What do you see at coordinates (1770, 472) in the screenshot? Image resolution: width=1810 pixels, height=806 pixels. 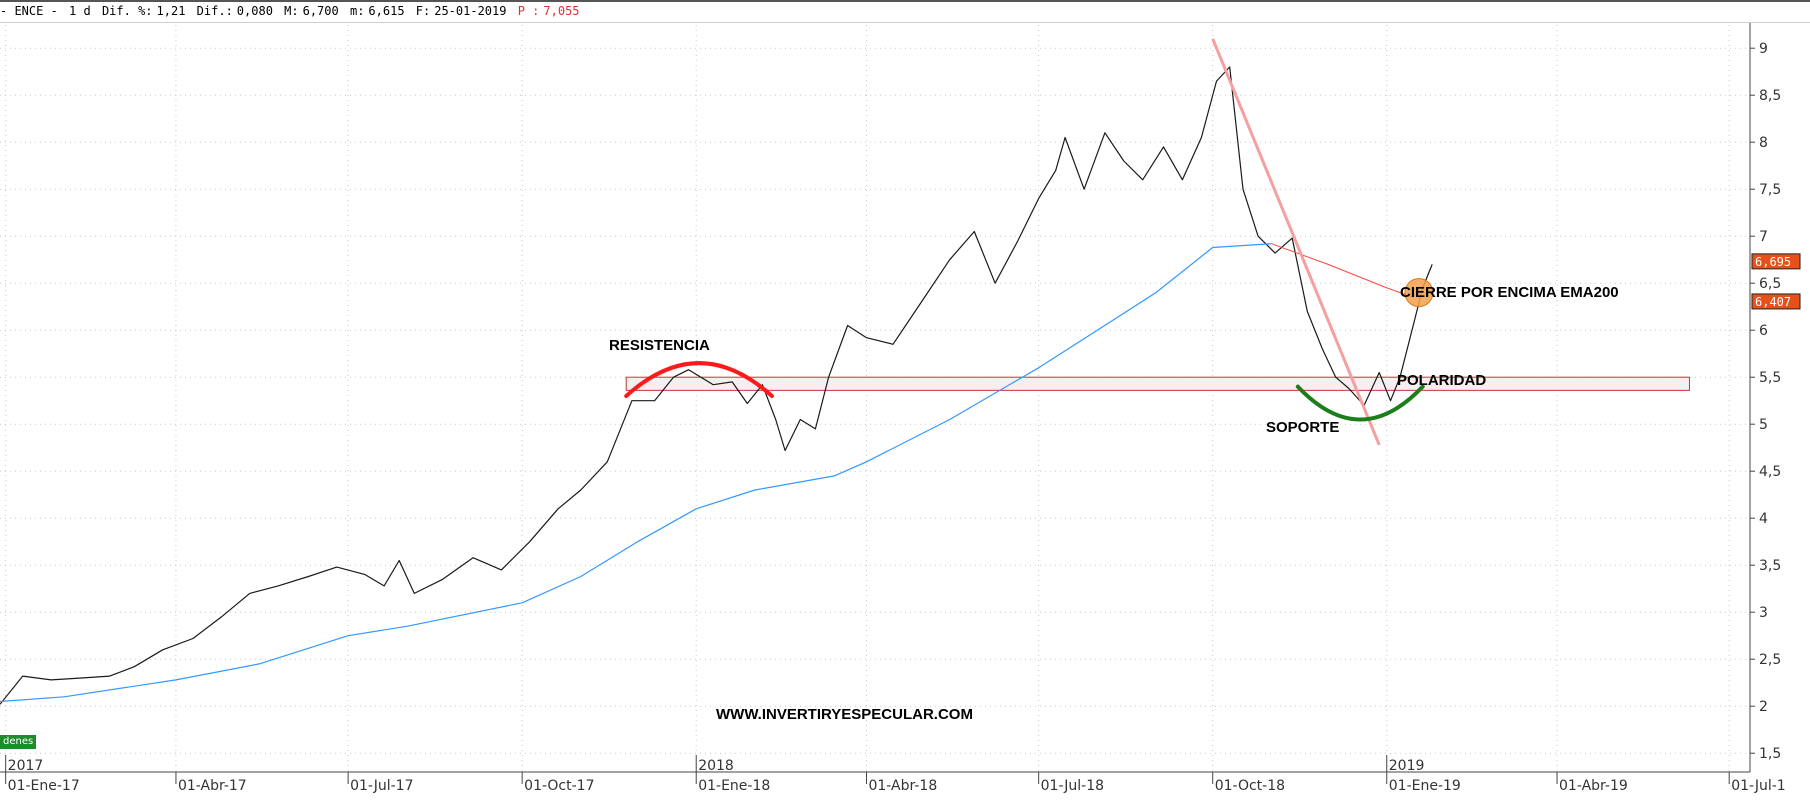 I see `y-tick-label: 4,5` at bounding box center [1770, 472].